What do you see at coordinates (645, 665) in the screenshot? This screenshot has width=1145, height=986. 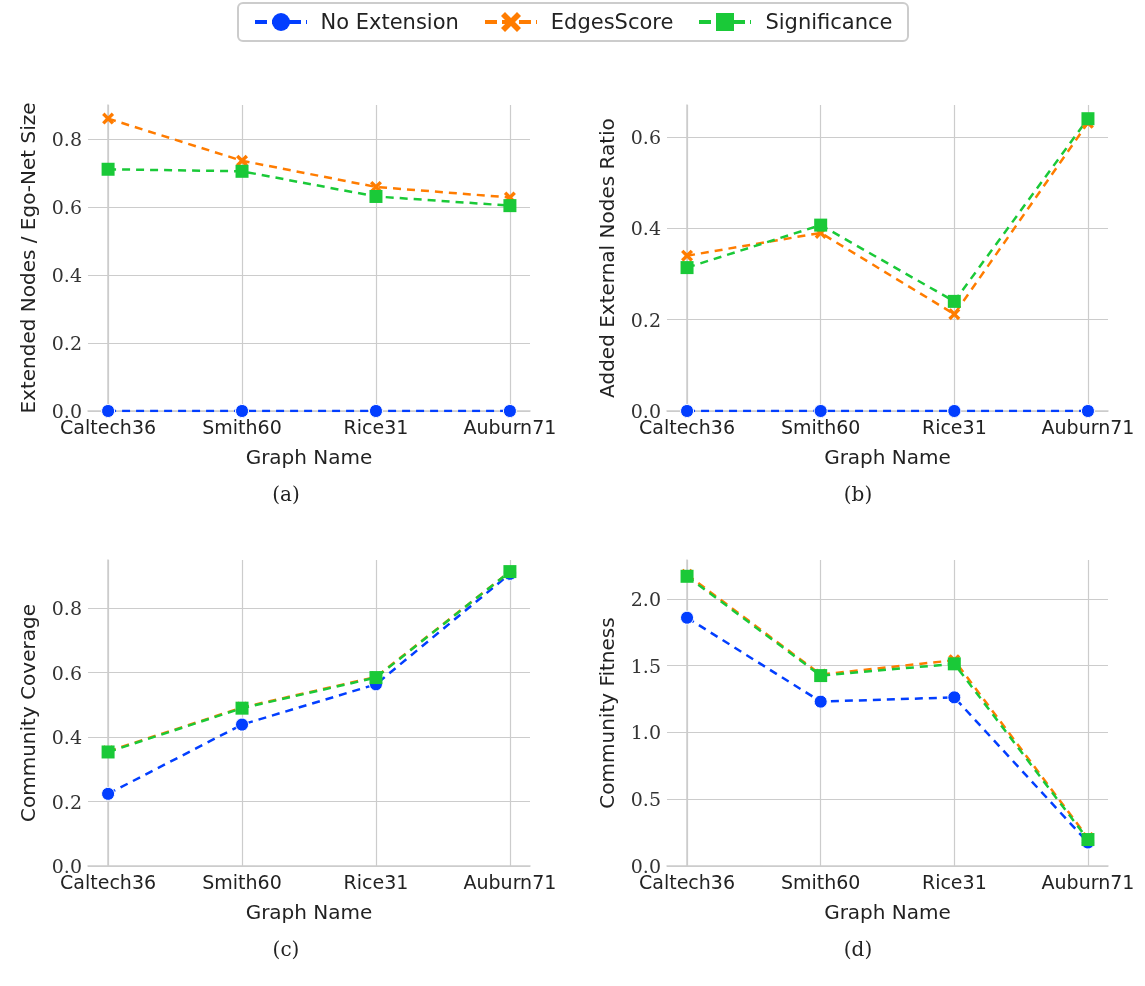 I see `y-tick-label: 1.5` at bounding box center [645, 665].